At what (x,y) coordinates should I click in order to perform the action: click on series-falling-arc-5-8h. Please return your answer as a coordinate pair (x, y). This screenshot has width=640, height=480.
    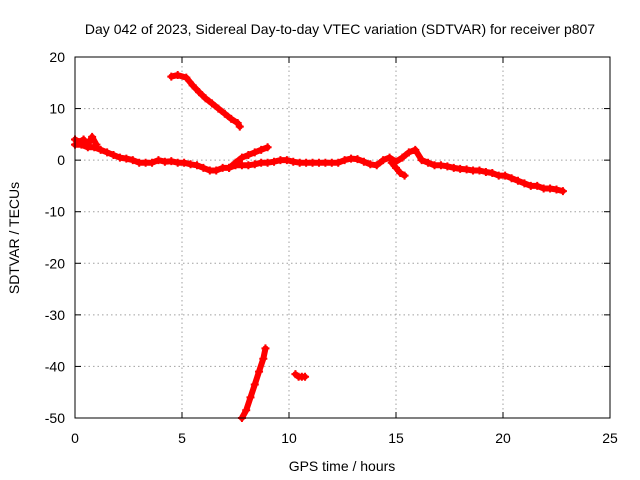
    Looking at the image, I should click on (205, 101).